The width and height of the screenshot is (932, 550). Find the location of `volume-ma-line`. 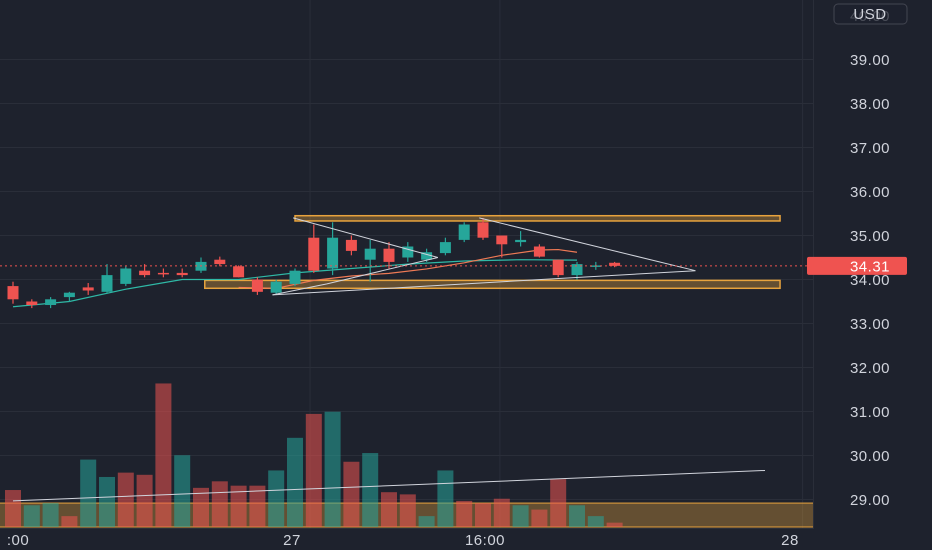

volume-ma-line is located at coordinates (389, 485).